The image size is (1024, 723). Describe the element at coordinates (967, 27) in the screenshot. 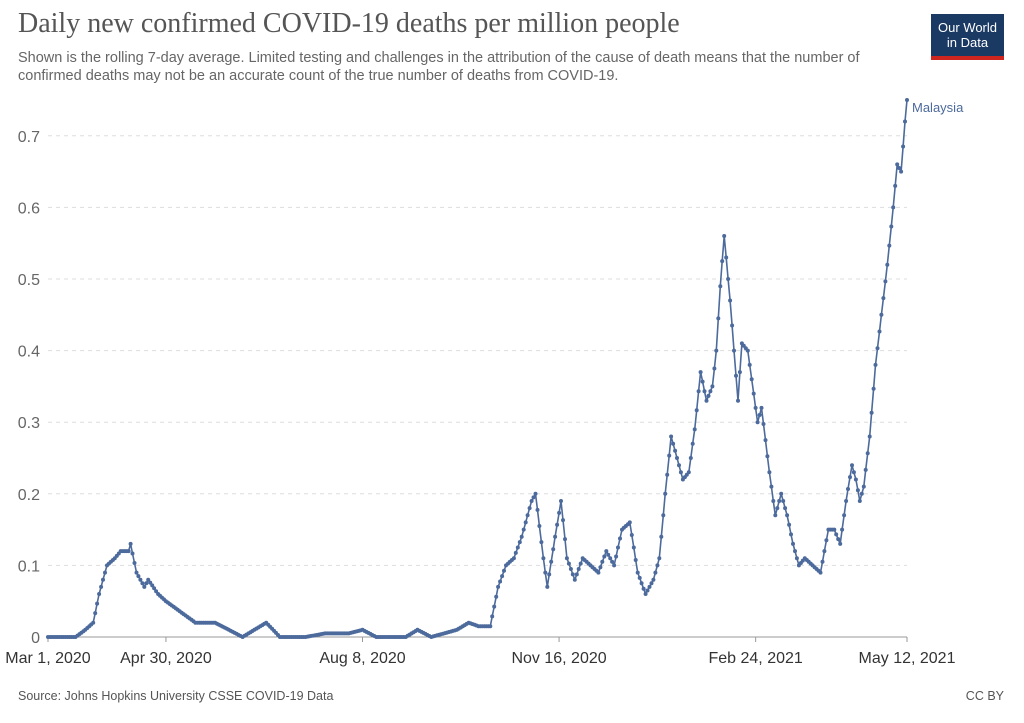

I see `logo-line-1: Our World` at that location.